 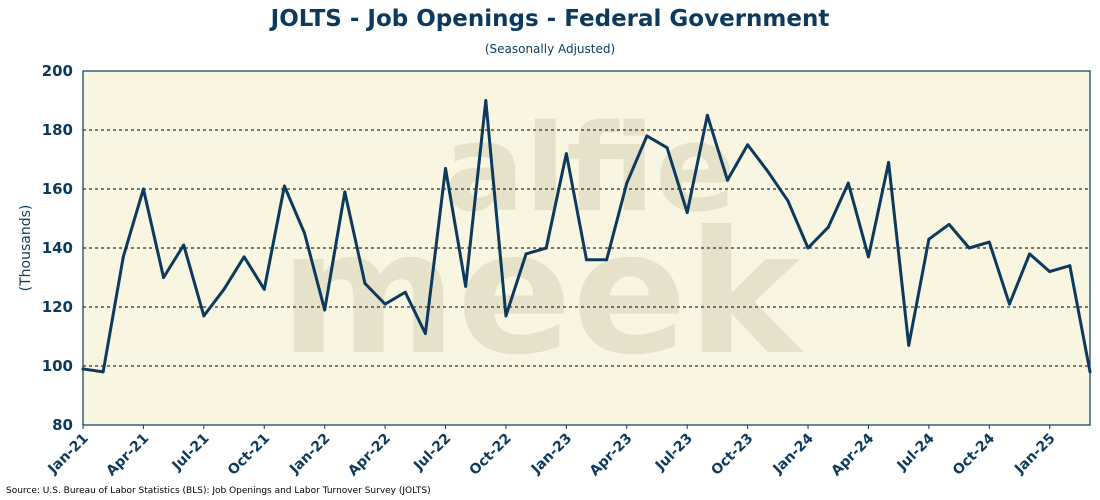 I want to click on x-tick-label: Apr-21, so click(x=127, y=455).